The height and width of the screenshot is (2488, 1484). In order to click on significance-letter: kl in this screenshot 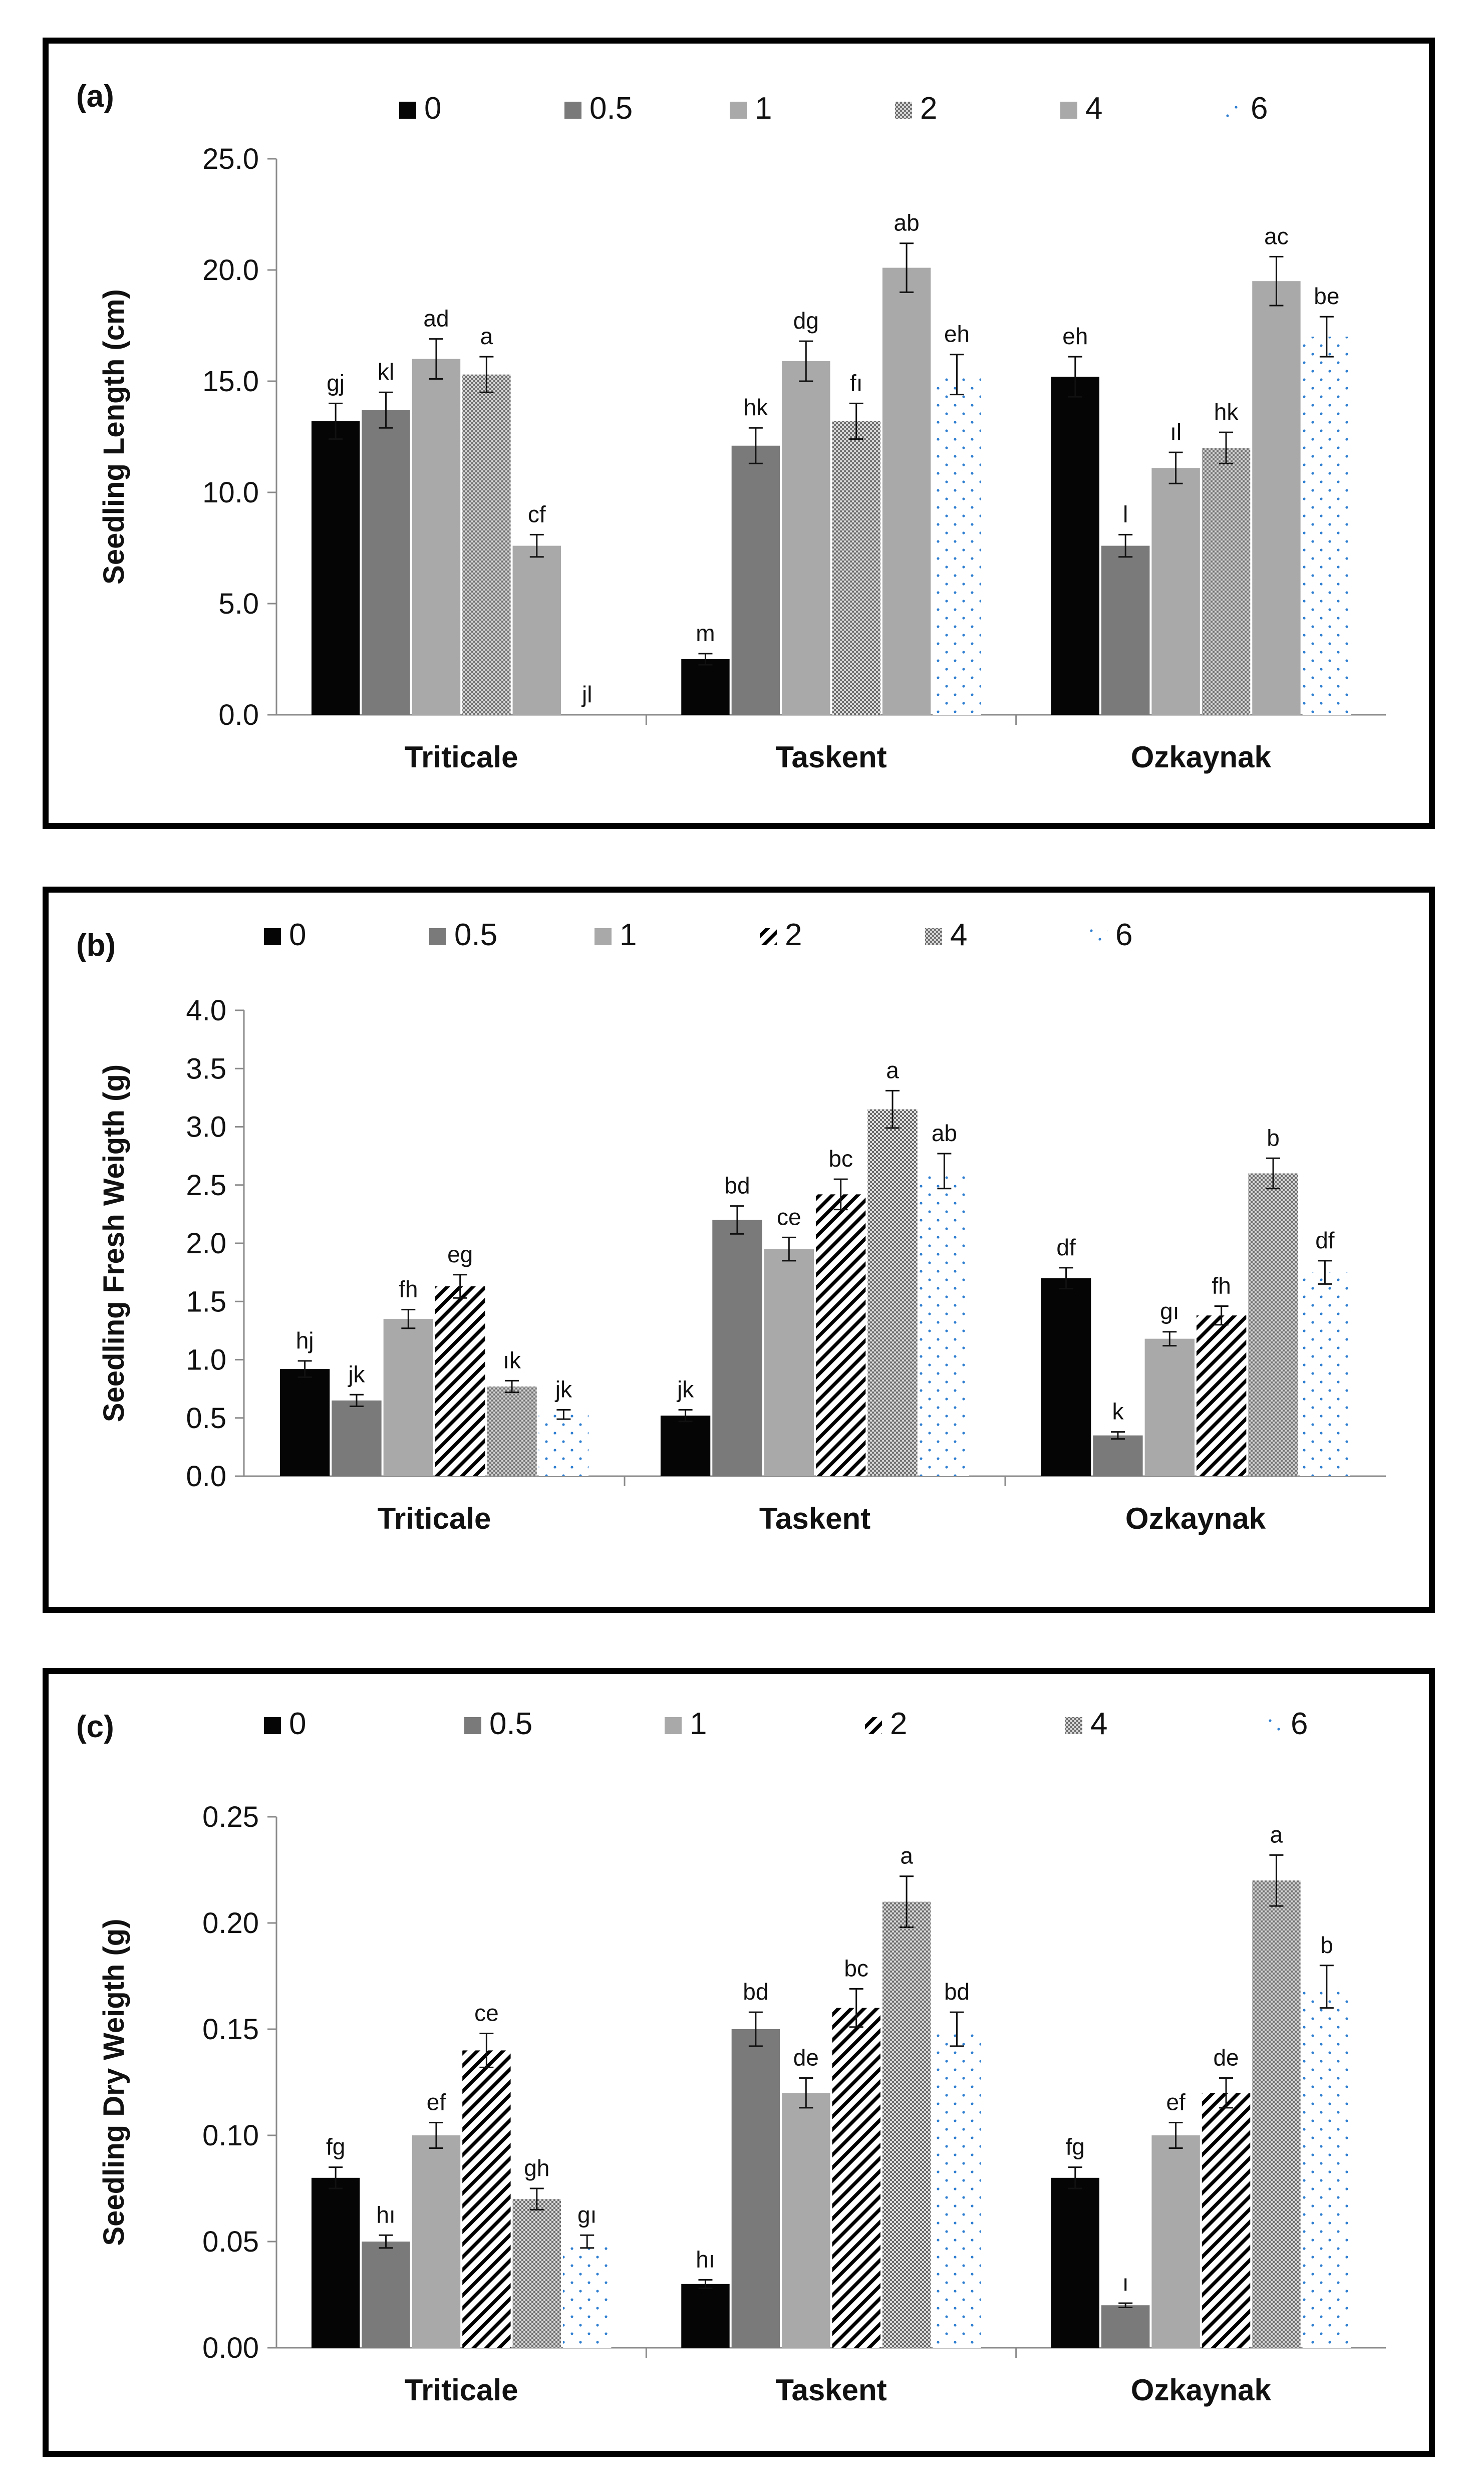, I will do `click(386, 372)`.